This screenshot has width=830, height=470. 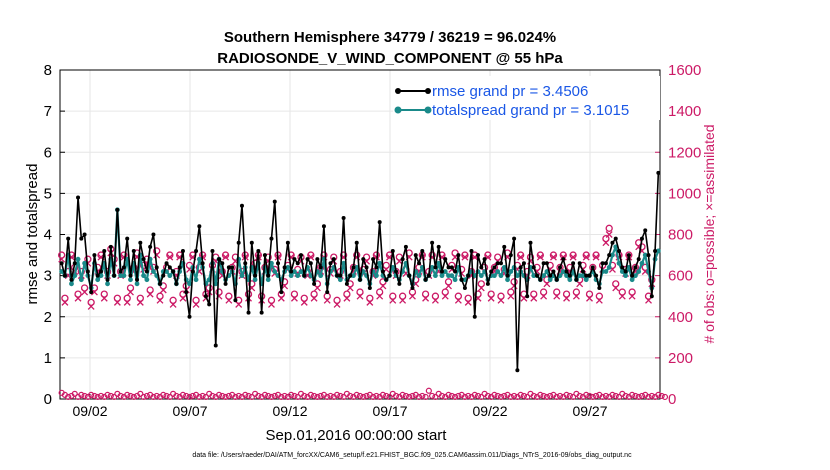 What do you see at coordinates (48, 70) in the screenshot?
I see `y-tick-label-left: 8` at bounding box center [48, 70].